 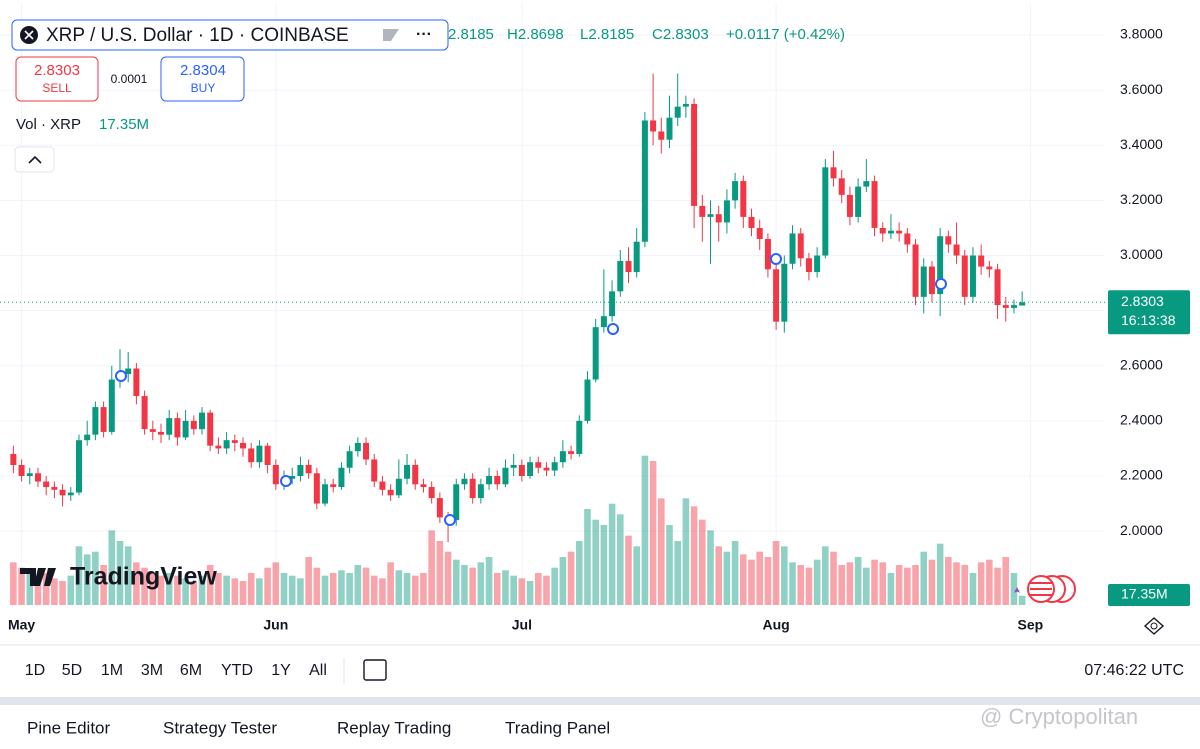 I want to click on more-icon: ···, so click(x=424, y=34).